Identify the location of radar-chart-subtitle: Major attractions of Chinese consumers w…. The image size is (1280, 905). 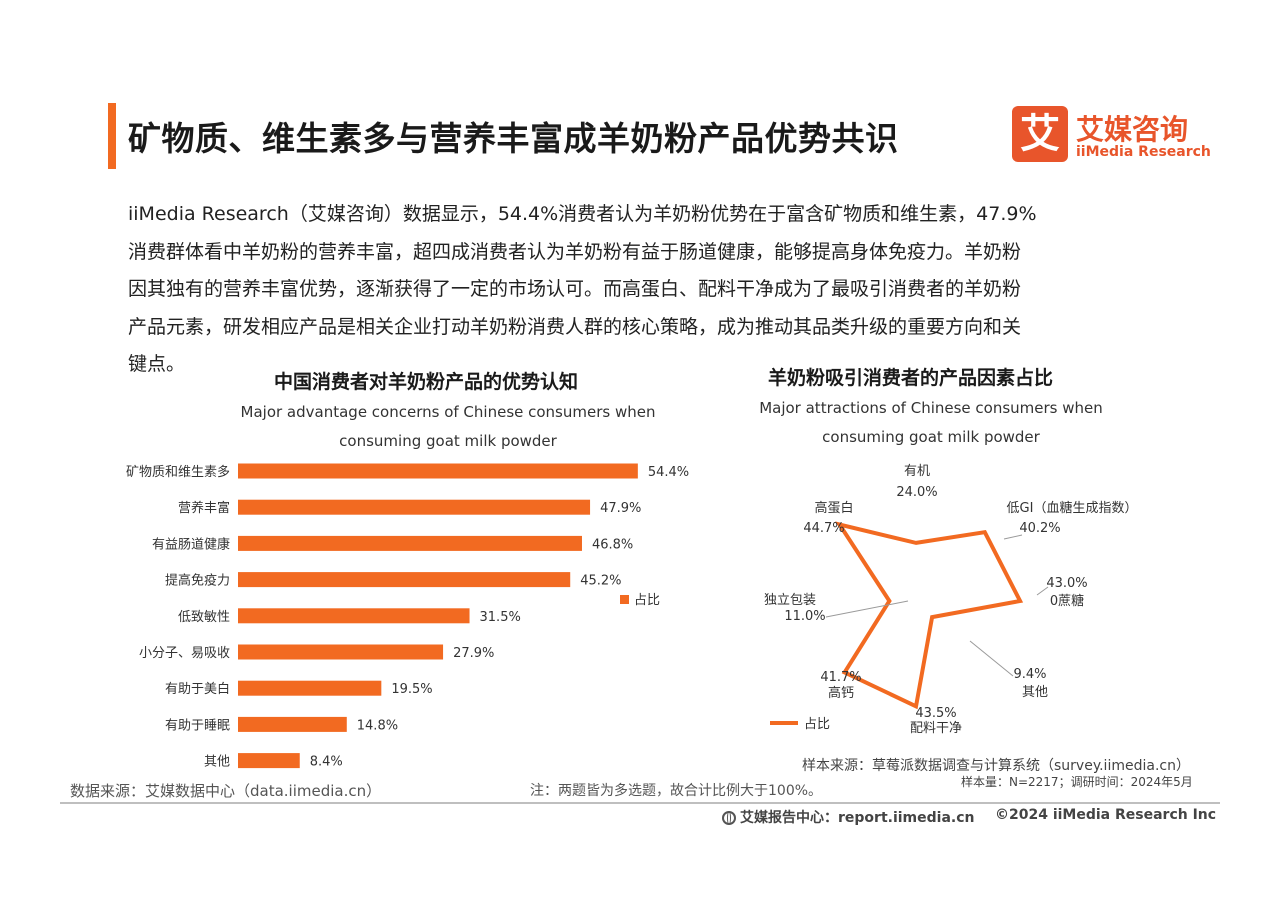
(931, 423).